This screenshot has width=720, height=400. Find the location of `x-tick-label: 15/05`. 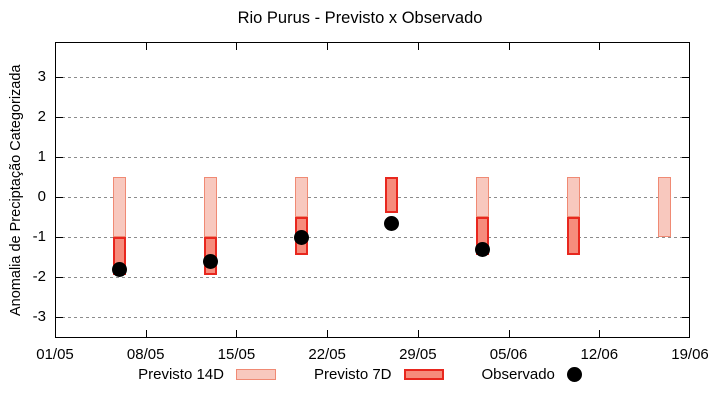

x-tick-label: 15/05 is located at coordinates (236, 354).